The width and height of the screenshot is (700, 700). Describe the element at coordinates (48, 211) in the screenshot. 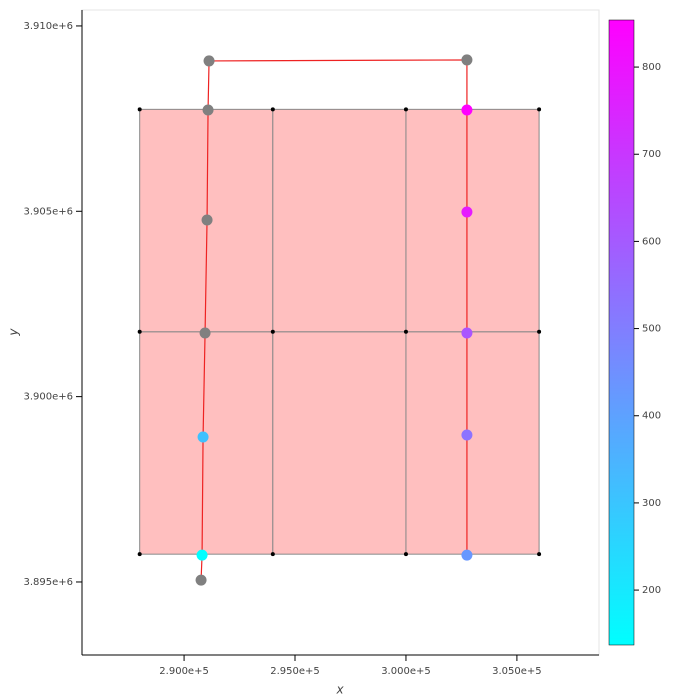

I see `y-tick-label: 3.905e+6` at that location.